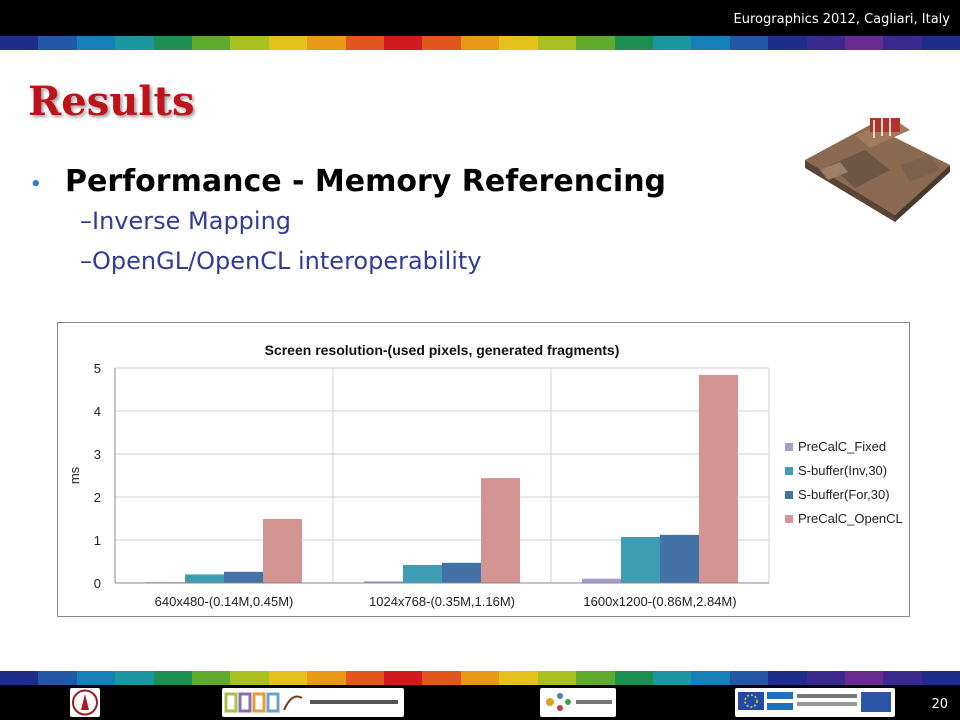 The width and height of the screenshot is (960, 720). Describe the element at coordinates (841, 19) in the screenshot. I see `conference-label: Eurographics 2012, Cagliari, Italy` at that location.